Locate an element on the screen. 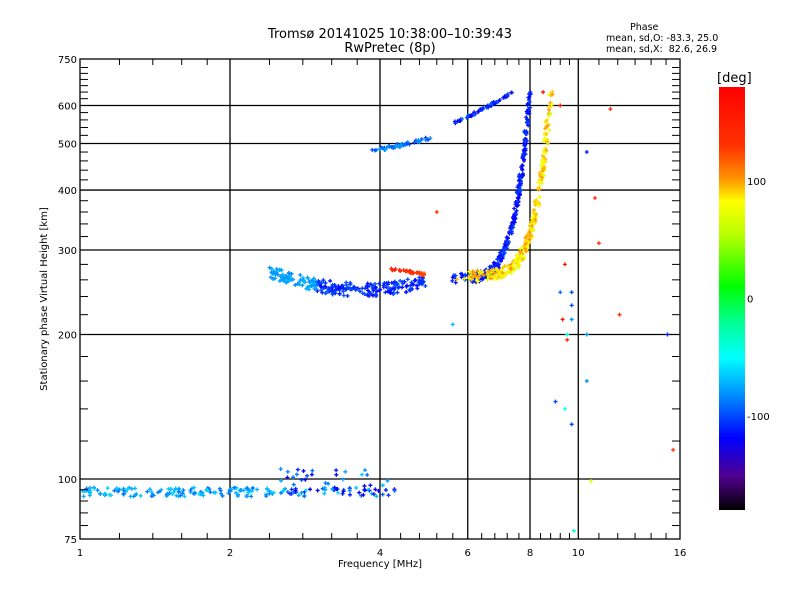 The width and height of the screenshot is (800, 600). x-tick-label: 4 is located at coordinates (380, 553).